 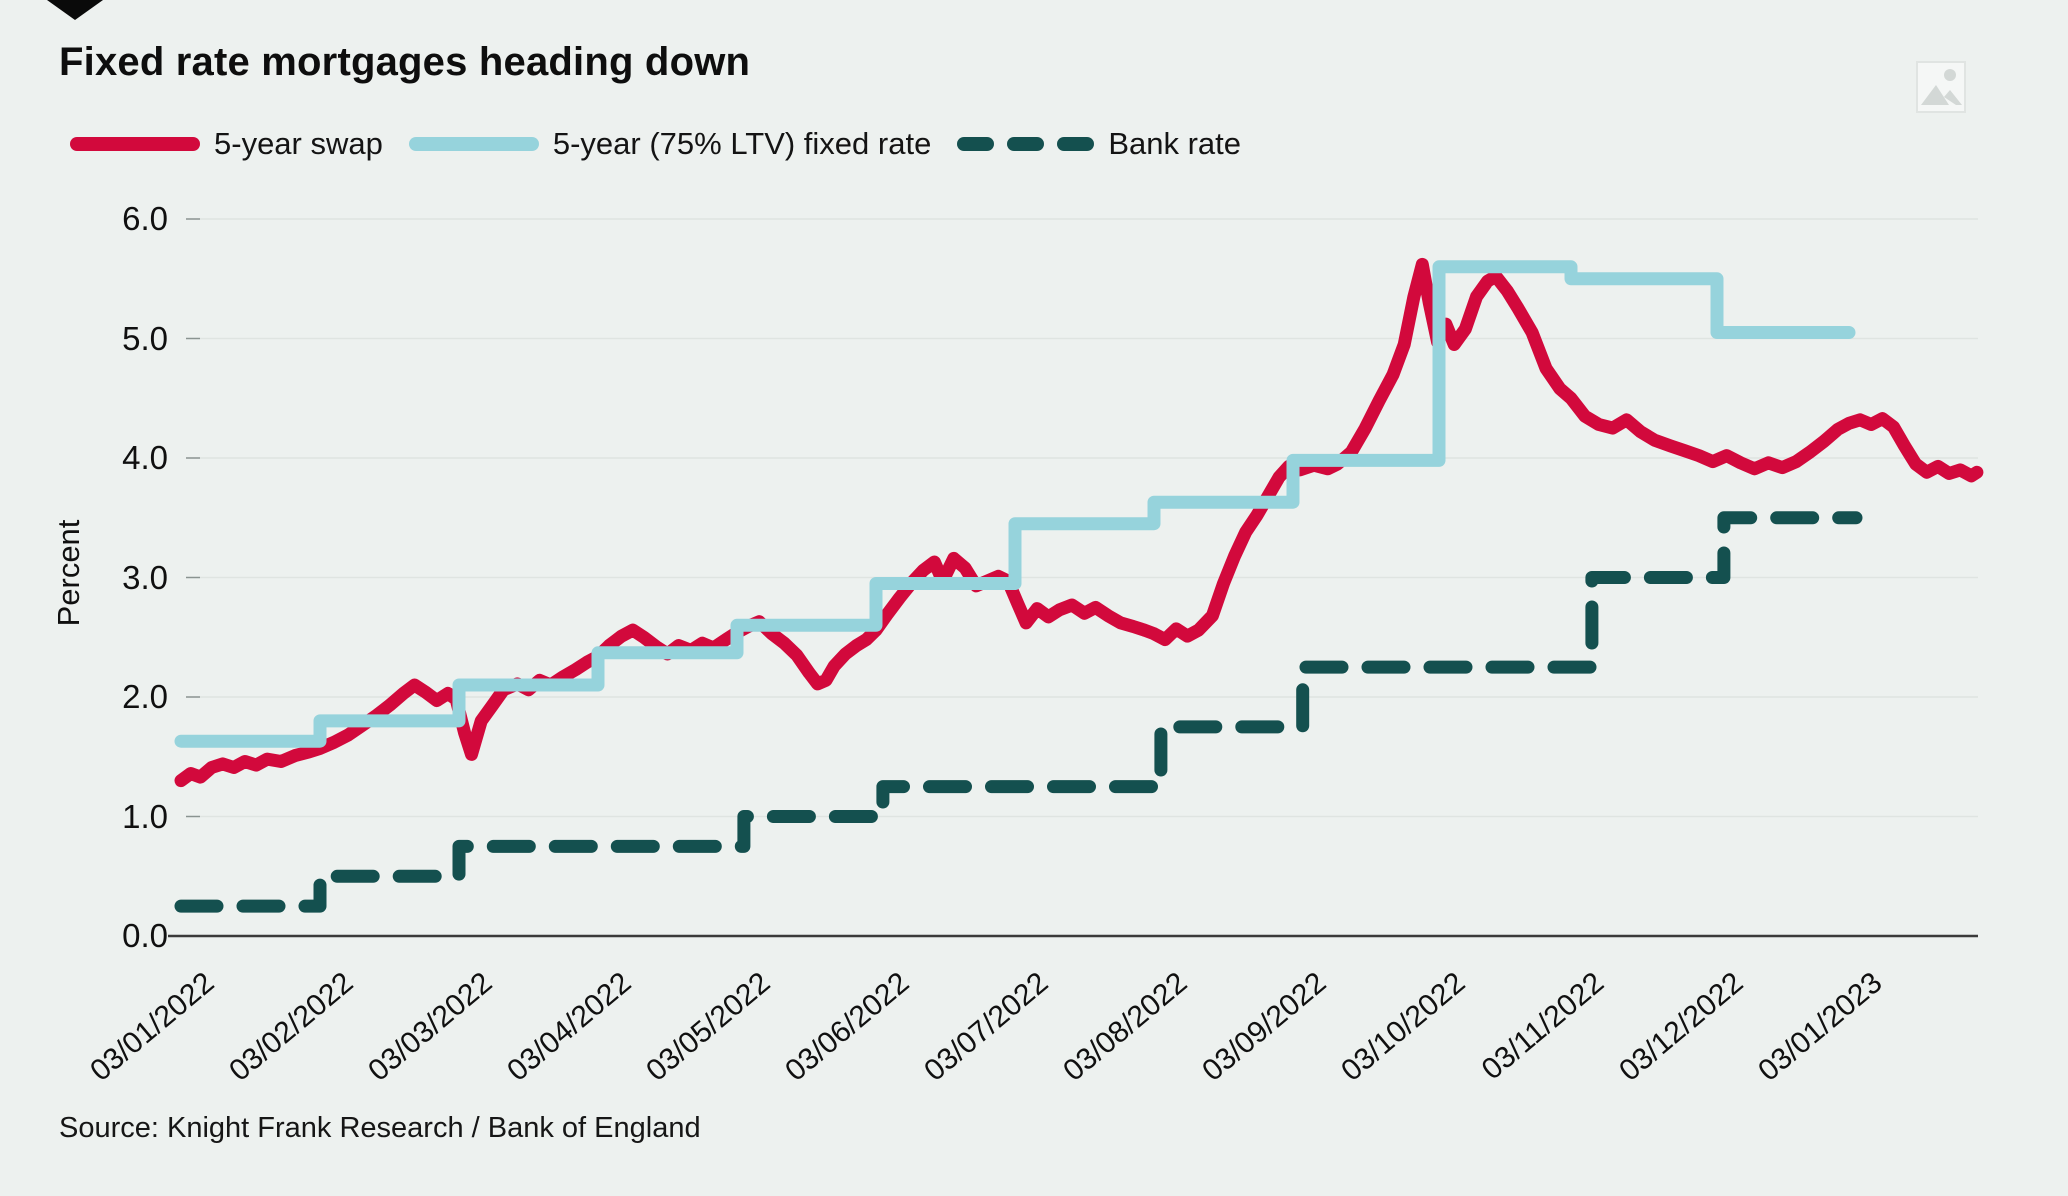 What do you see at coordinates (75, 10) in the screenshot?
I see `down-arrow-marker-icon` at bounding box center [75, 10].